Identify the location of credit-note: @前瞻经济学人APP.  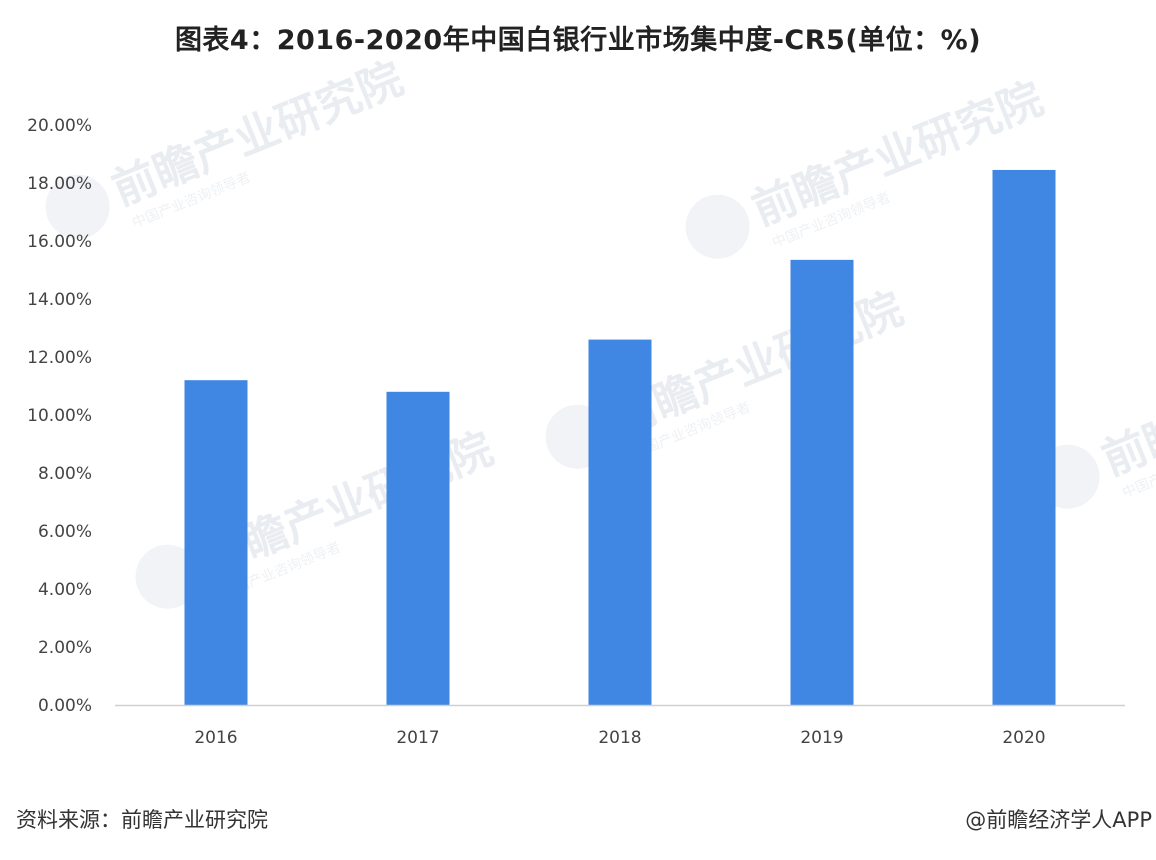
(1058, 820).